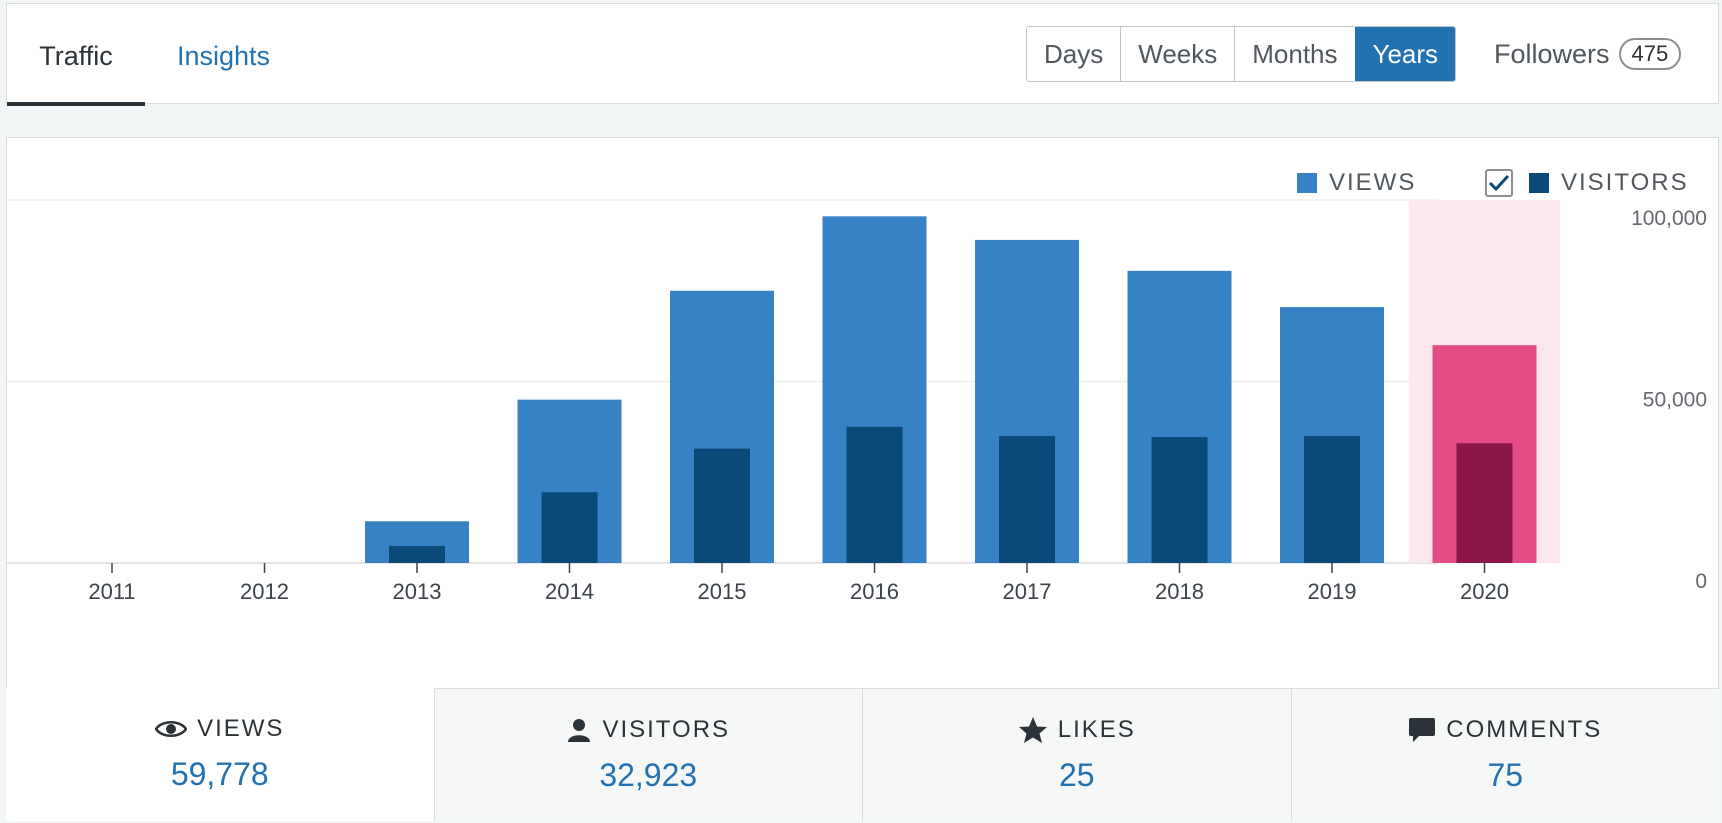 The width and height of the screenshot is (1722, 823). I want to click on period-days-button: Days, so click(1074, 54).